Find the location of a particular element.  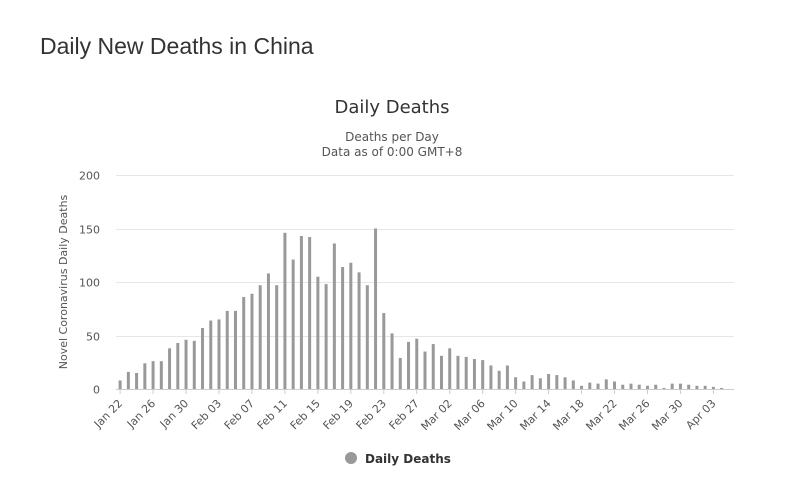

bar: Feb 05: 73 is located at coordinates (235, 349).